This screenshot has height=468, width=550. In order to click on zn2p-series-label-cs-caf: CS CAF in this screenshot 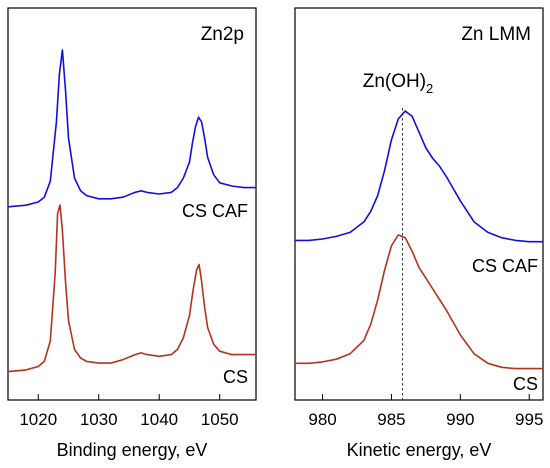, I will do `click(215, 211)`.